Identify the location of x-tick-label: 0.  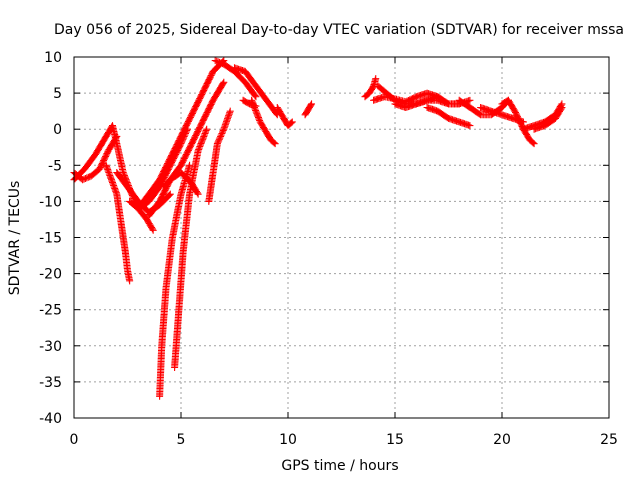
(74, 440).